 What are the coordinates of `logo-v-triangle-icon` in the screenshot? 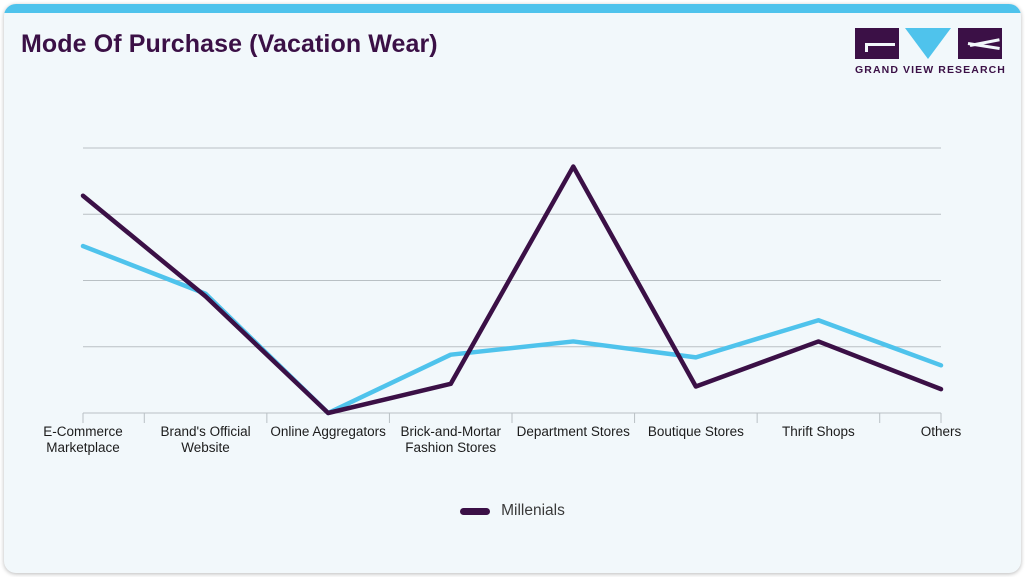 It's located at (928, 43).